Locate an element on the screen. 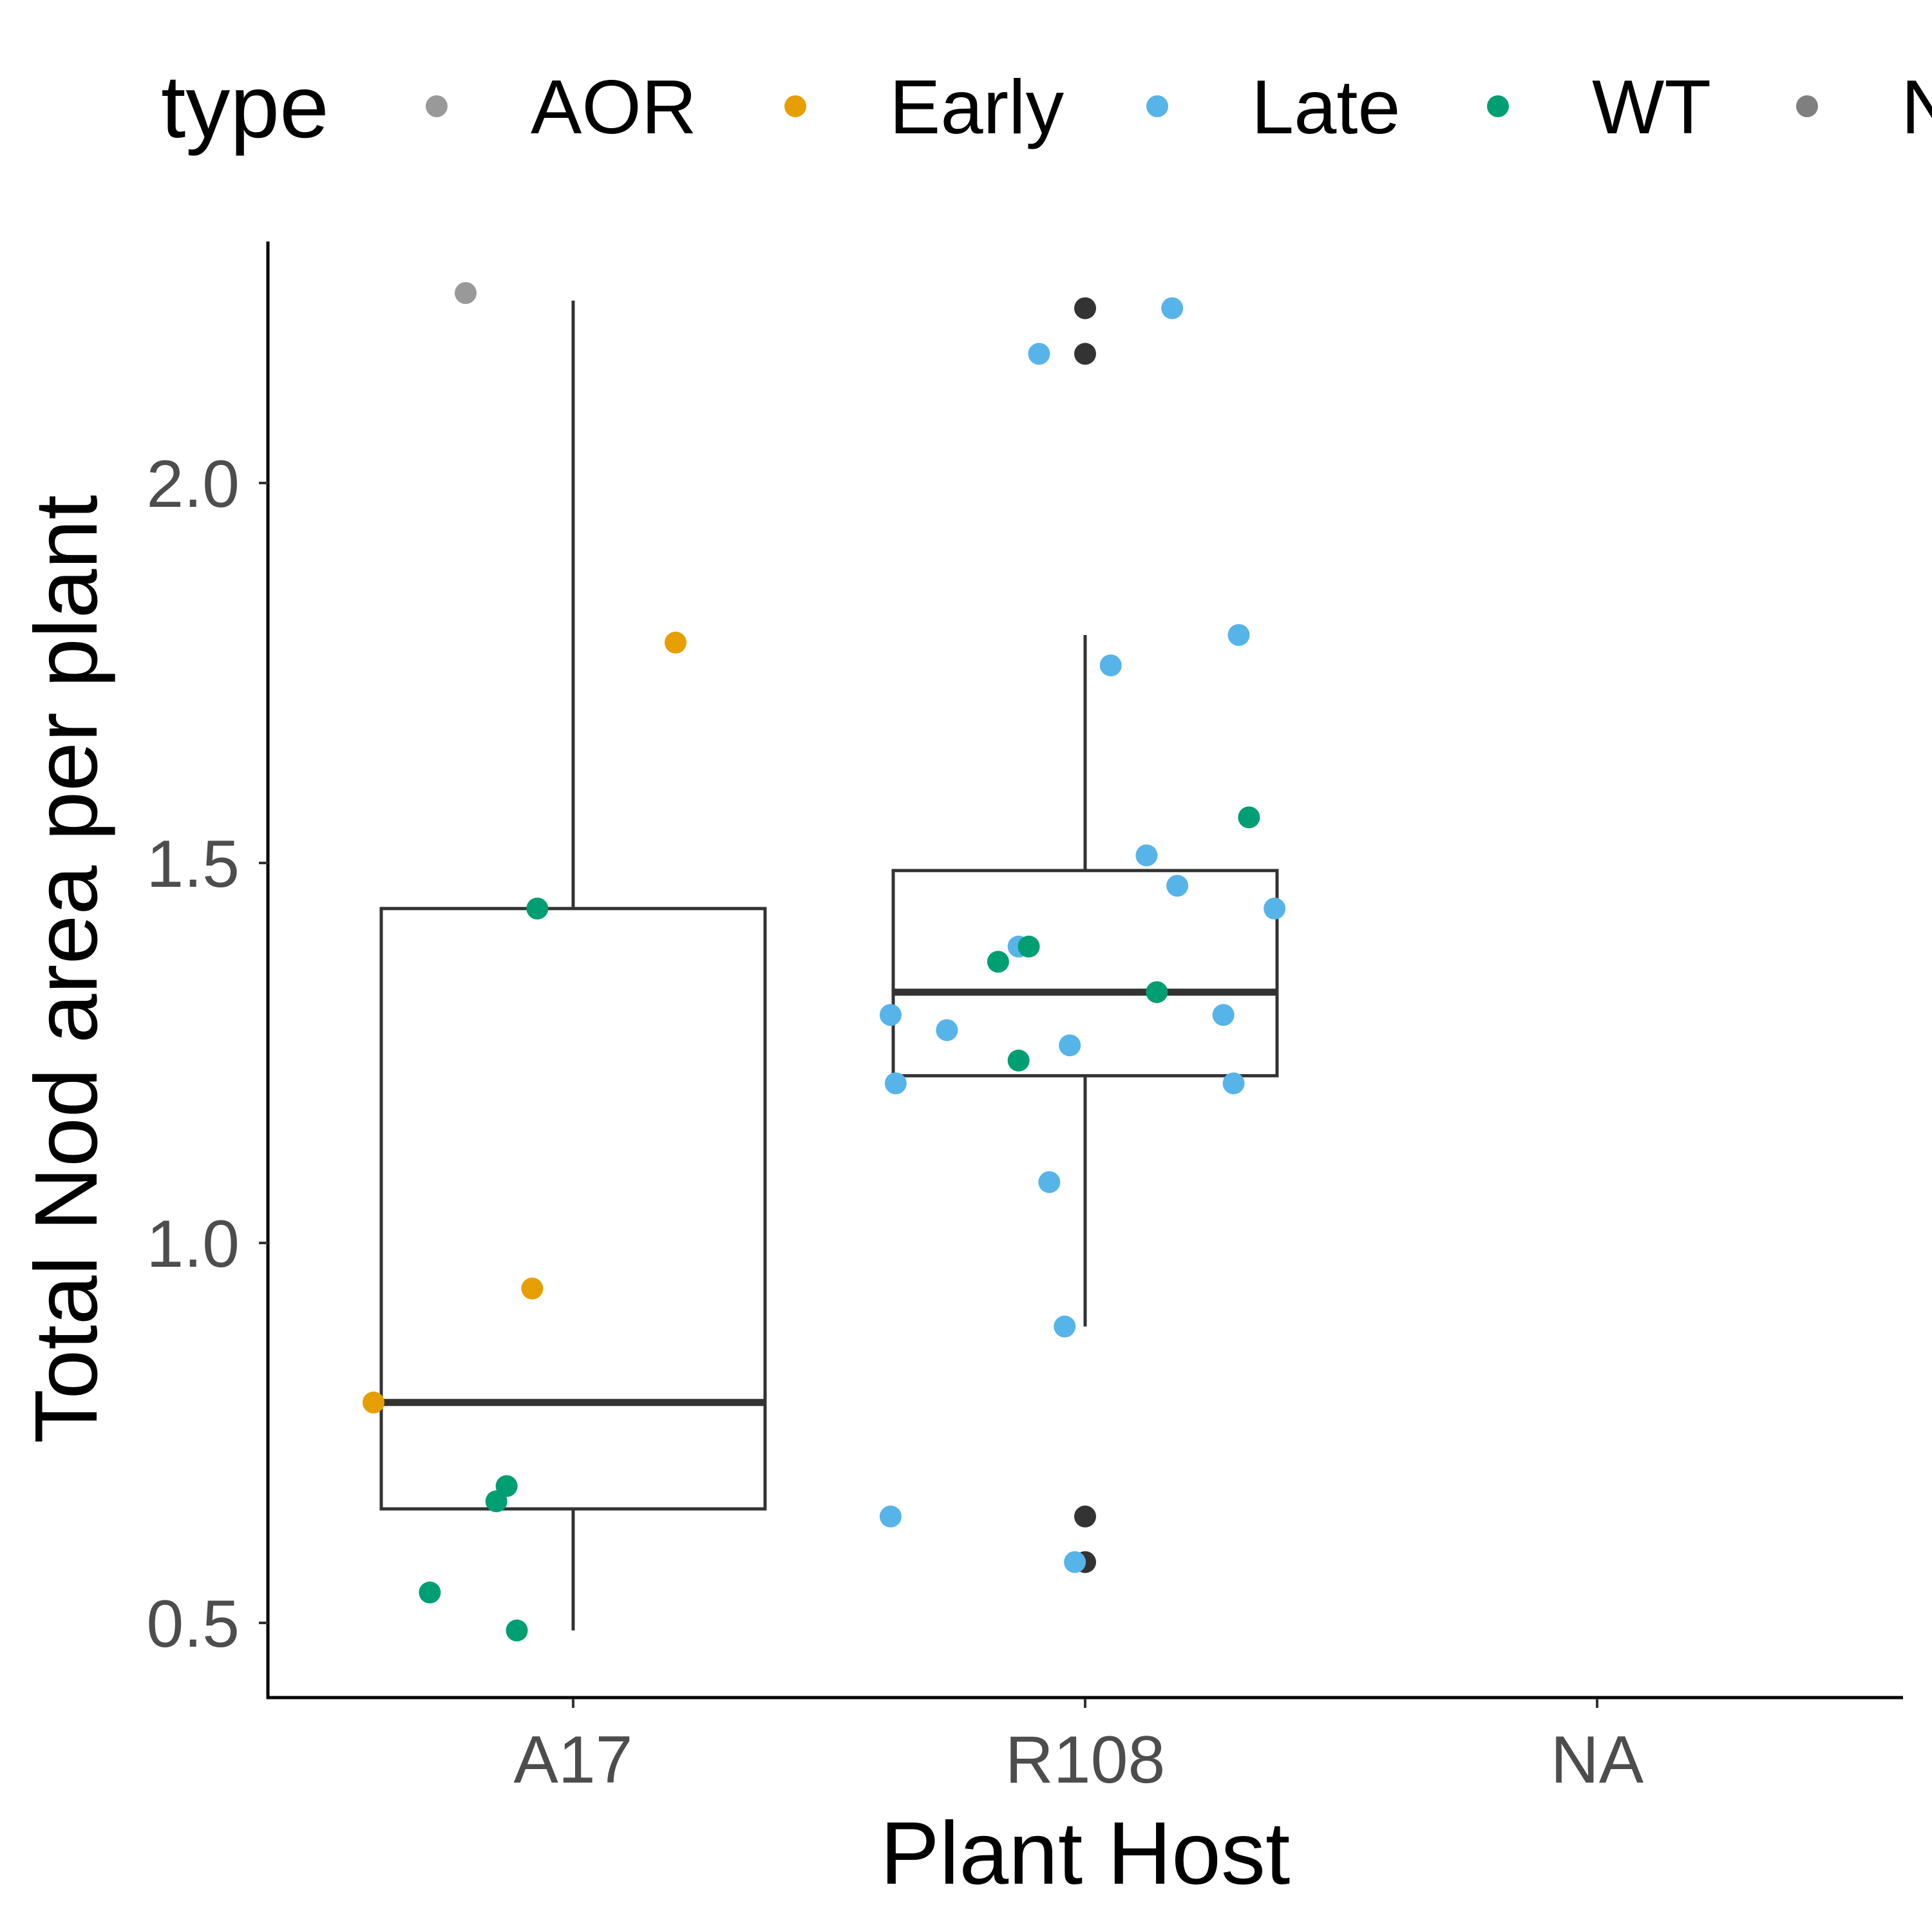 The height and width of the screenshot is (1932, 1932). legend-key-wt is located at coordinates (1498, 106).